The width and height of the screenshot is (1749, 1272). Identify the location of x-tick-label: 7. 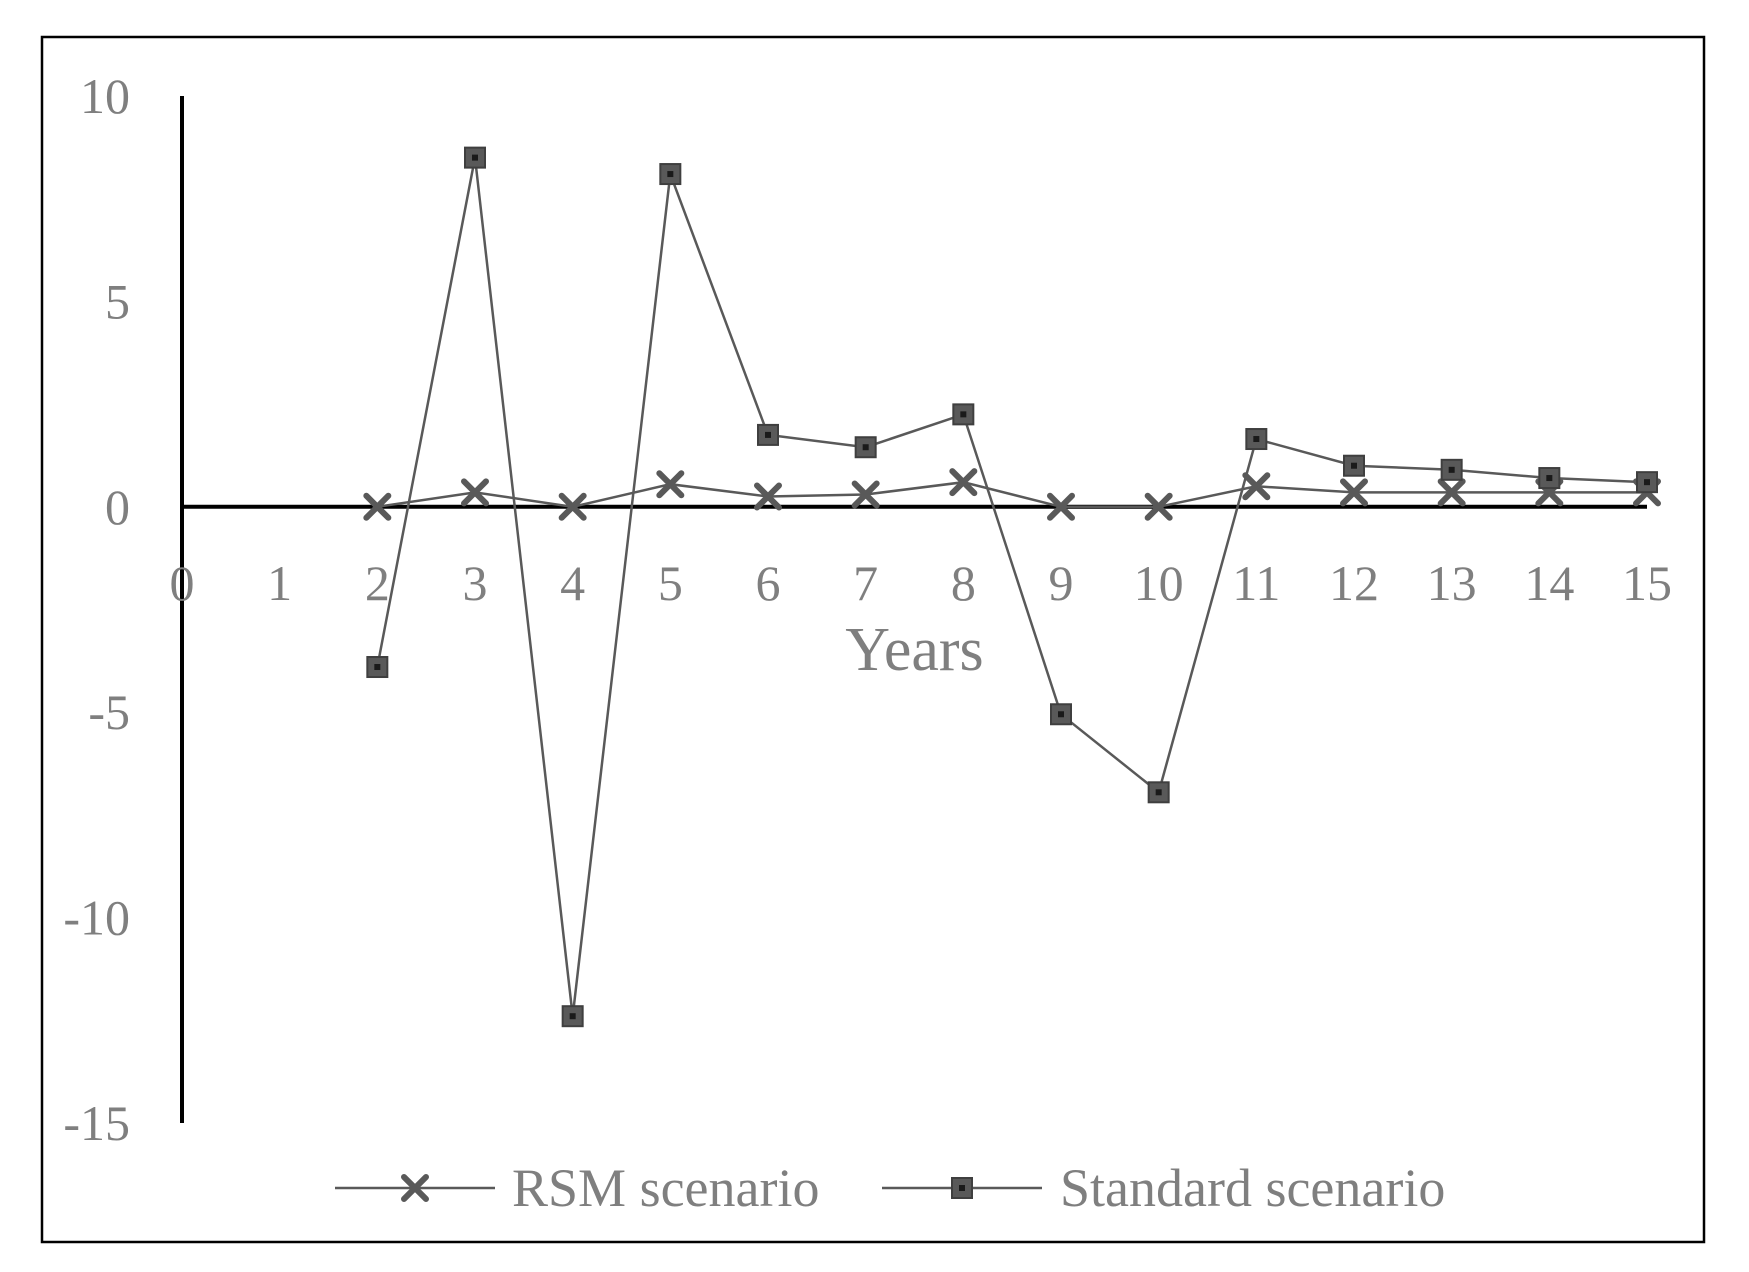
(865, 583).